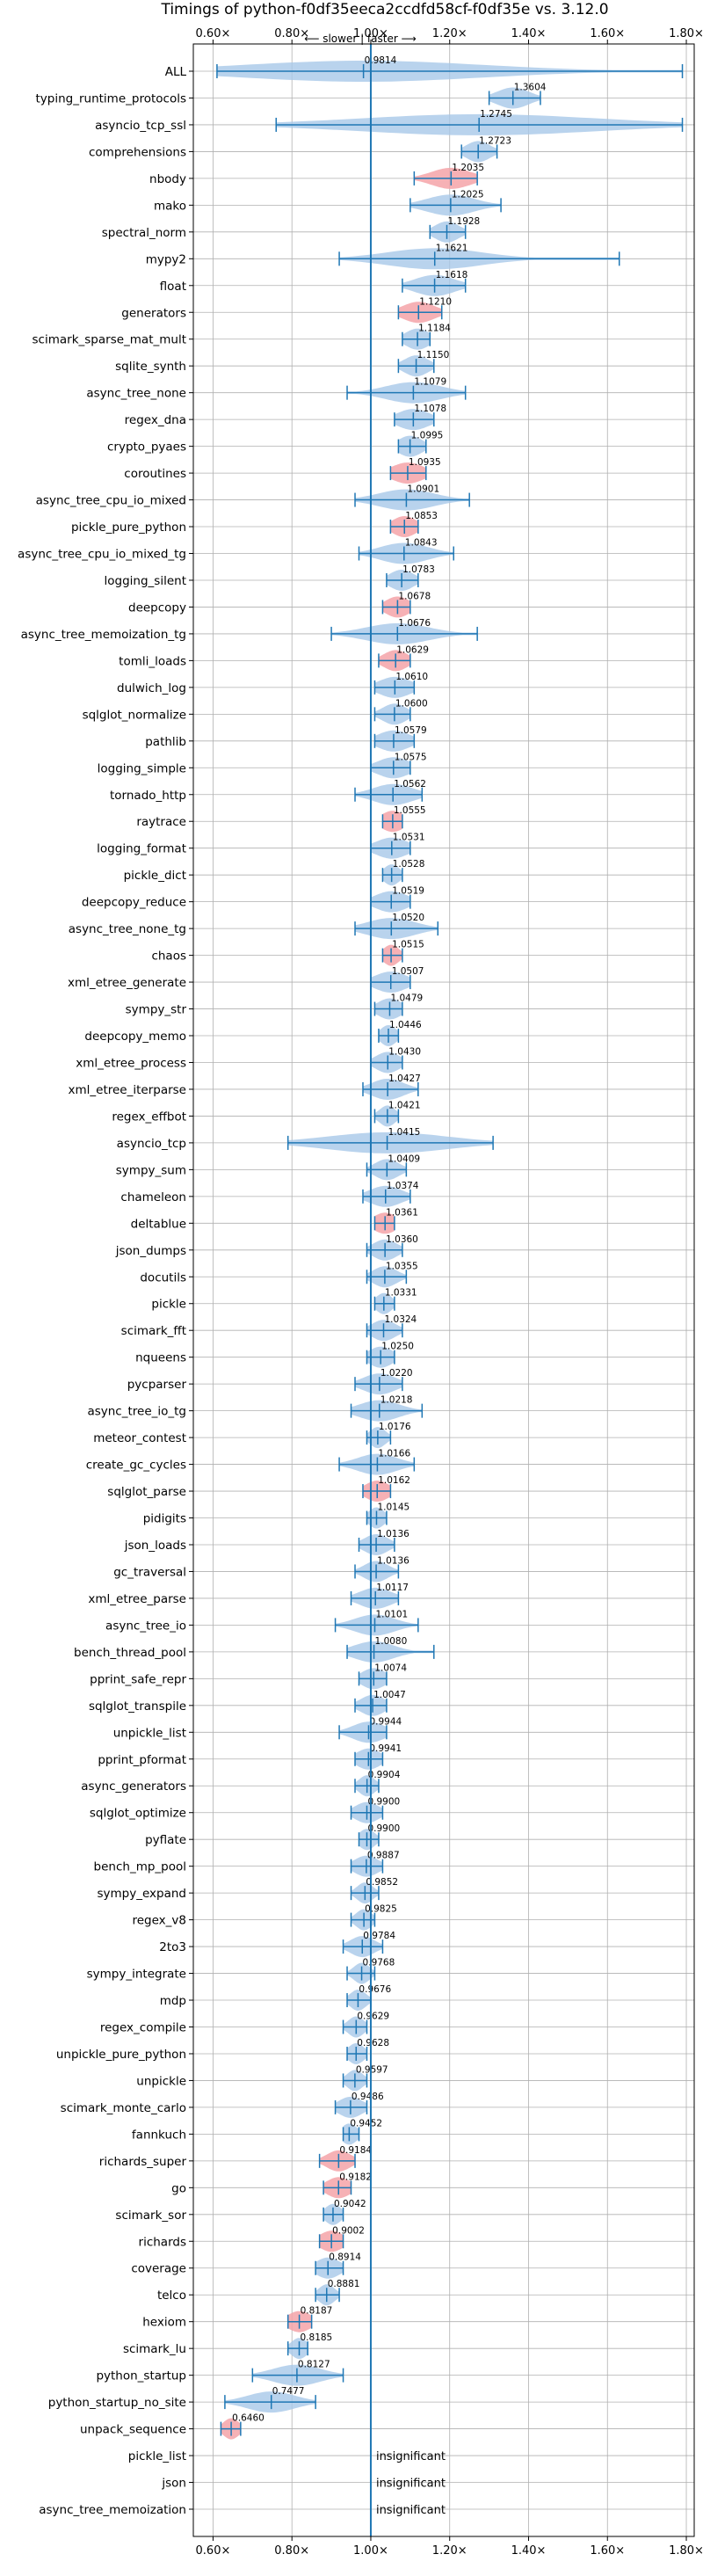 Image resolution: width=703 pixels, height=2576 pixels. I want to click on value-label: 0.9814, so click(381, 60).